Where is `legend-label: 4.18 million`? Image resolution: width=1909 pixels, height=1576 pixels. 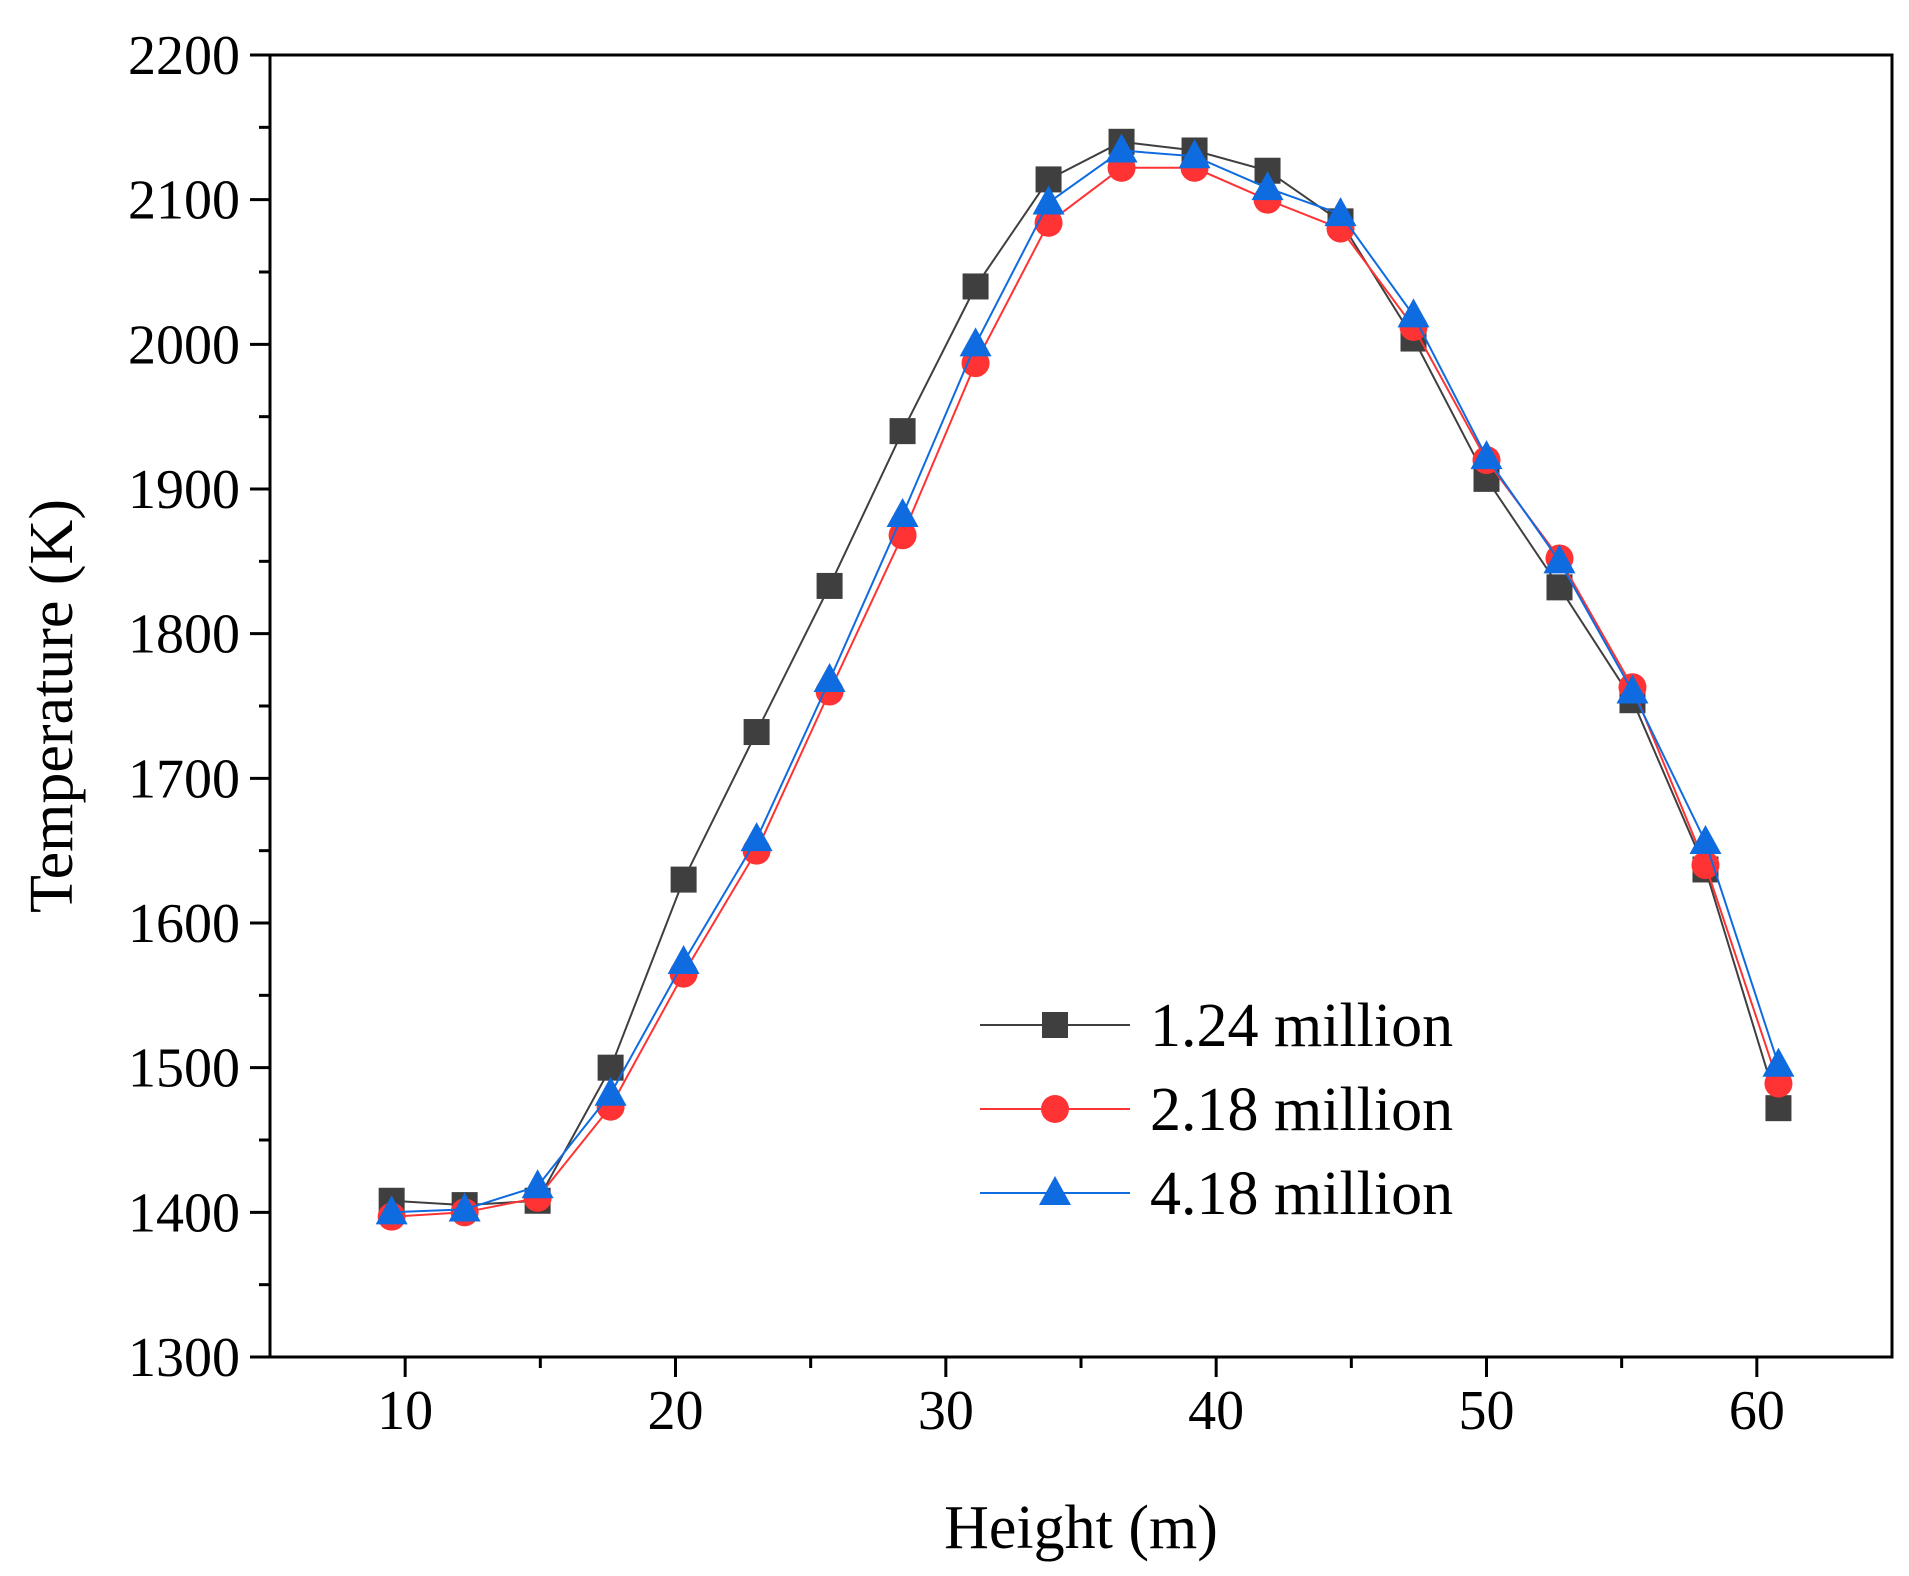 legend-label: 4.18 million is located at coordinates (1301, 1194).